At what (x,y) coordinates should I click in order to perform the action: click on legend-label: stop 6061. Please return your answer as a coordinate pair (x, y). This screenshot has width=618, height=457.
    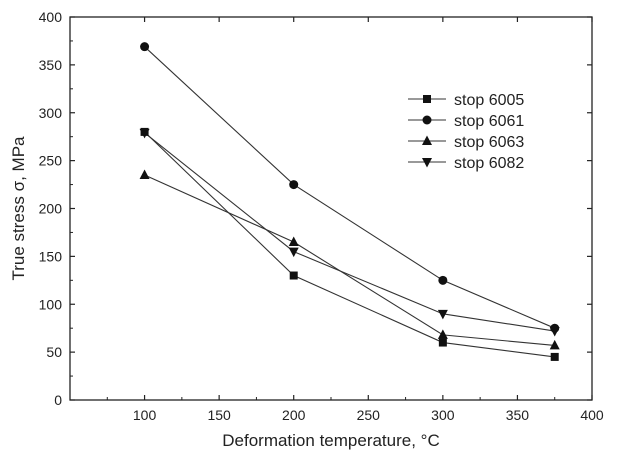
    Looking at the image, I should click on (489, 121).